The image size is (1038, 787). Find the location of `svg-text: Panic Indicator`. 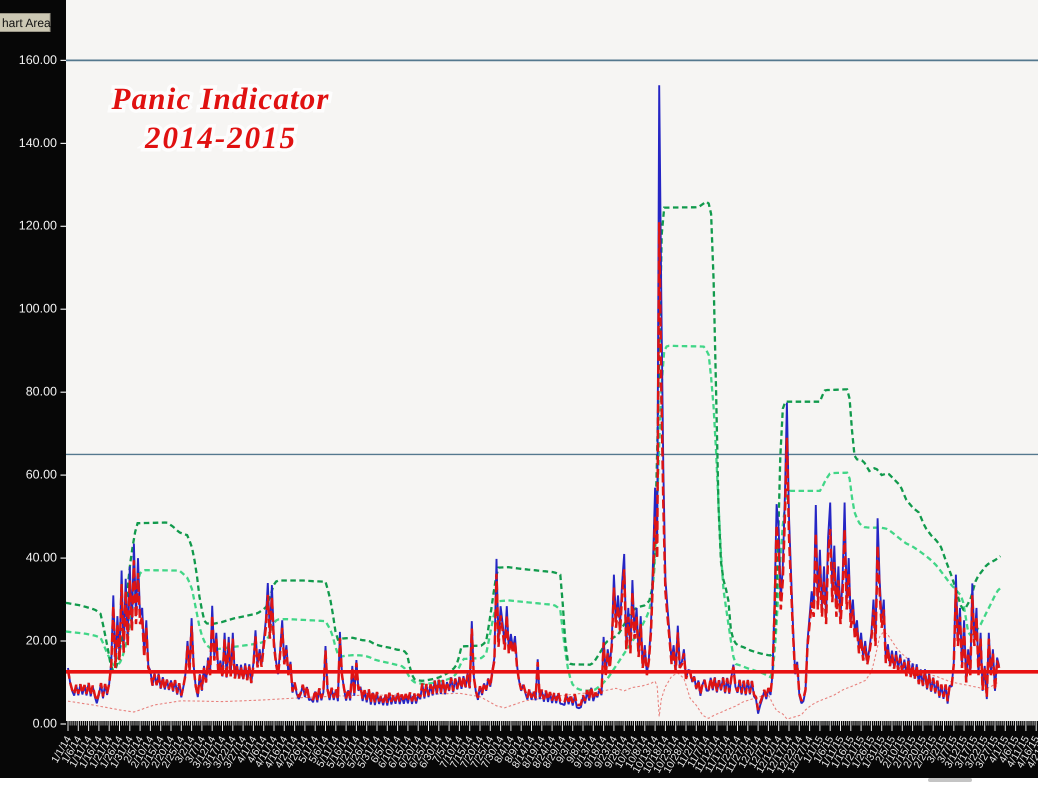

svg-text: Panic Indicator is located at coordinates (220, 98).